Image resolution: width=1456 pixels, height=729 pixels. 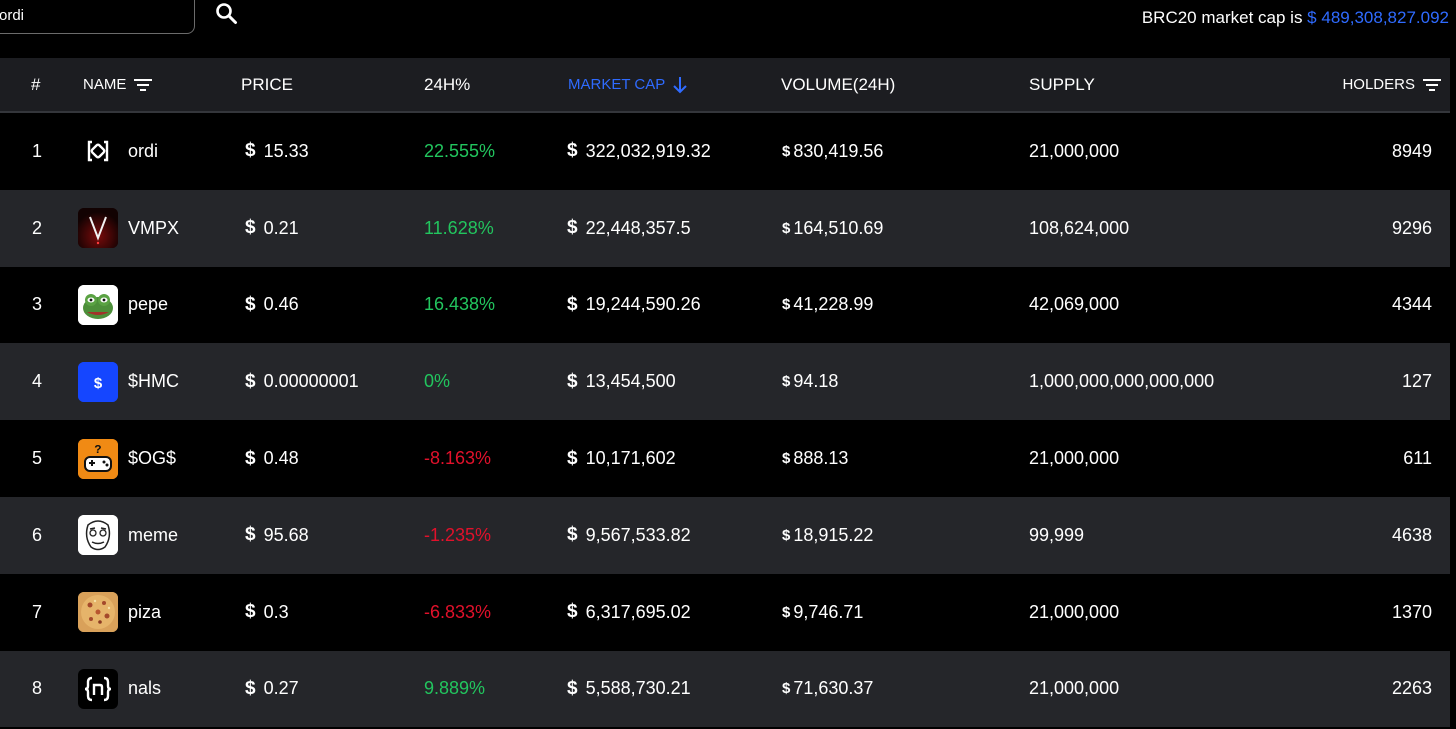 I want to click on market-cap-cell: $13,454,500, so click(x=621, y=381).